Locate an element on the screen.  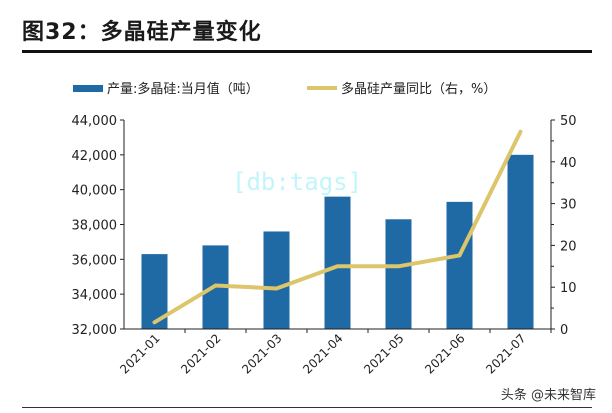
y-left-tick-label: 34,000 is located at coordinates (95, 295).